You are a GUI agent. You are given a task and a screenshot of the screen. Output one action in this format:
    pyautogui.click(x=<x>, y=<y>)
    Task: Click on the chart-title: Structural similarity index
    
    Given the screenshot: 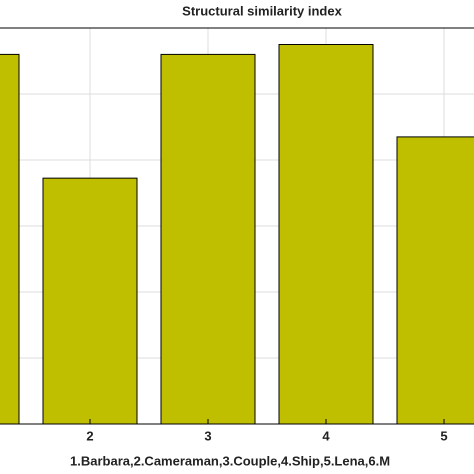 What is the action you would take?
    pyautogui.click(x=262, y=10)
    